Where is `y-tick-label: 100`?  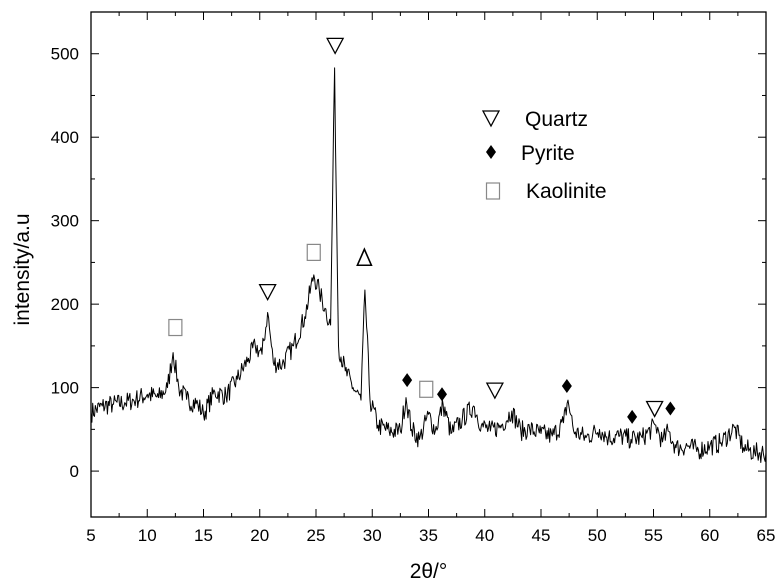
y-tick-label: 100 is located at coordinates (65, 388).